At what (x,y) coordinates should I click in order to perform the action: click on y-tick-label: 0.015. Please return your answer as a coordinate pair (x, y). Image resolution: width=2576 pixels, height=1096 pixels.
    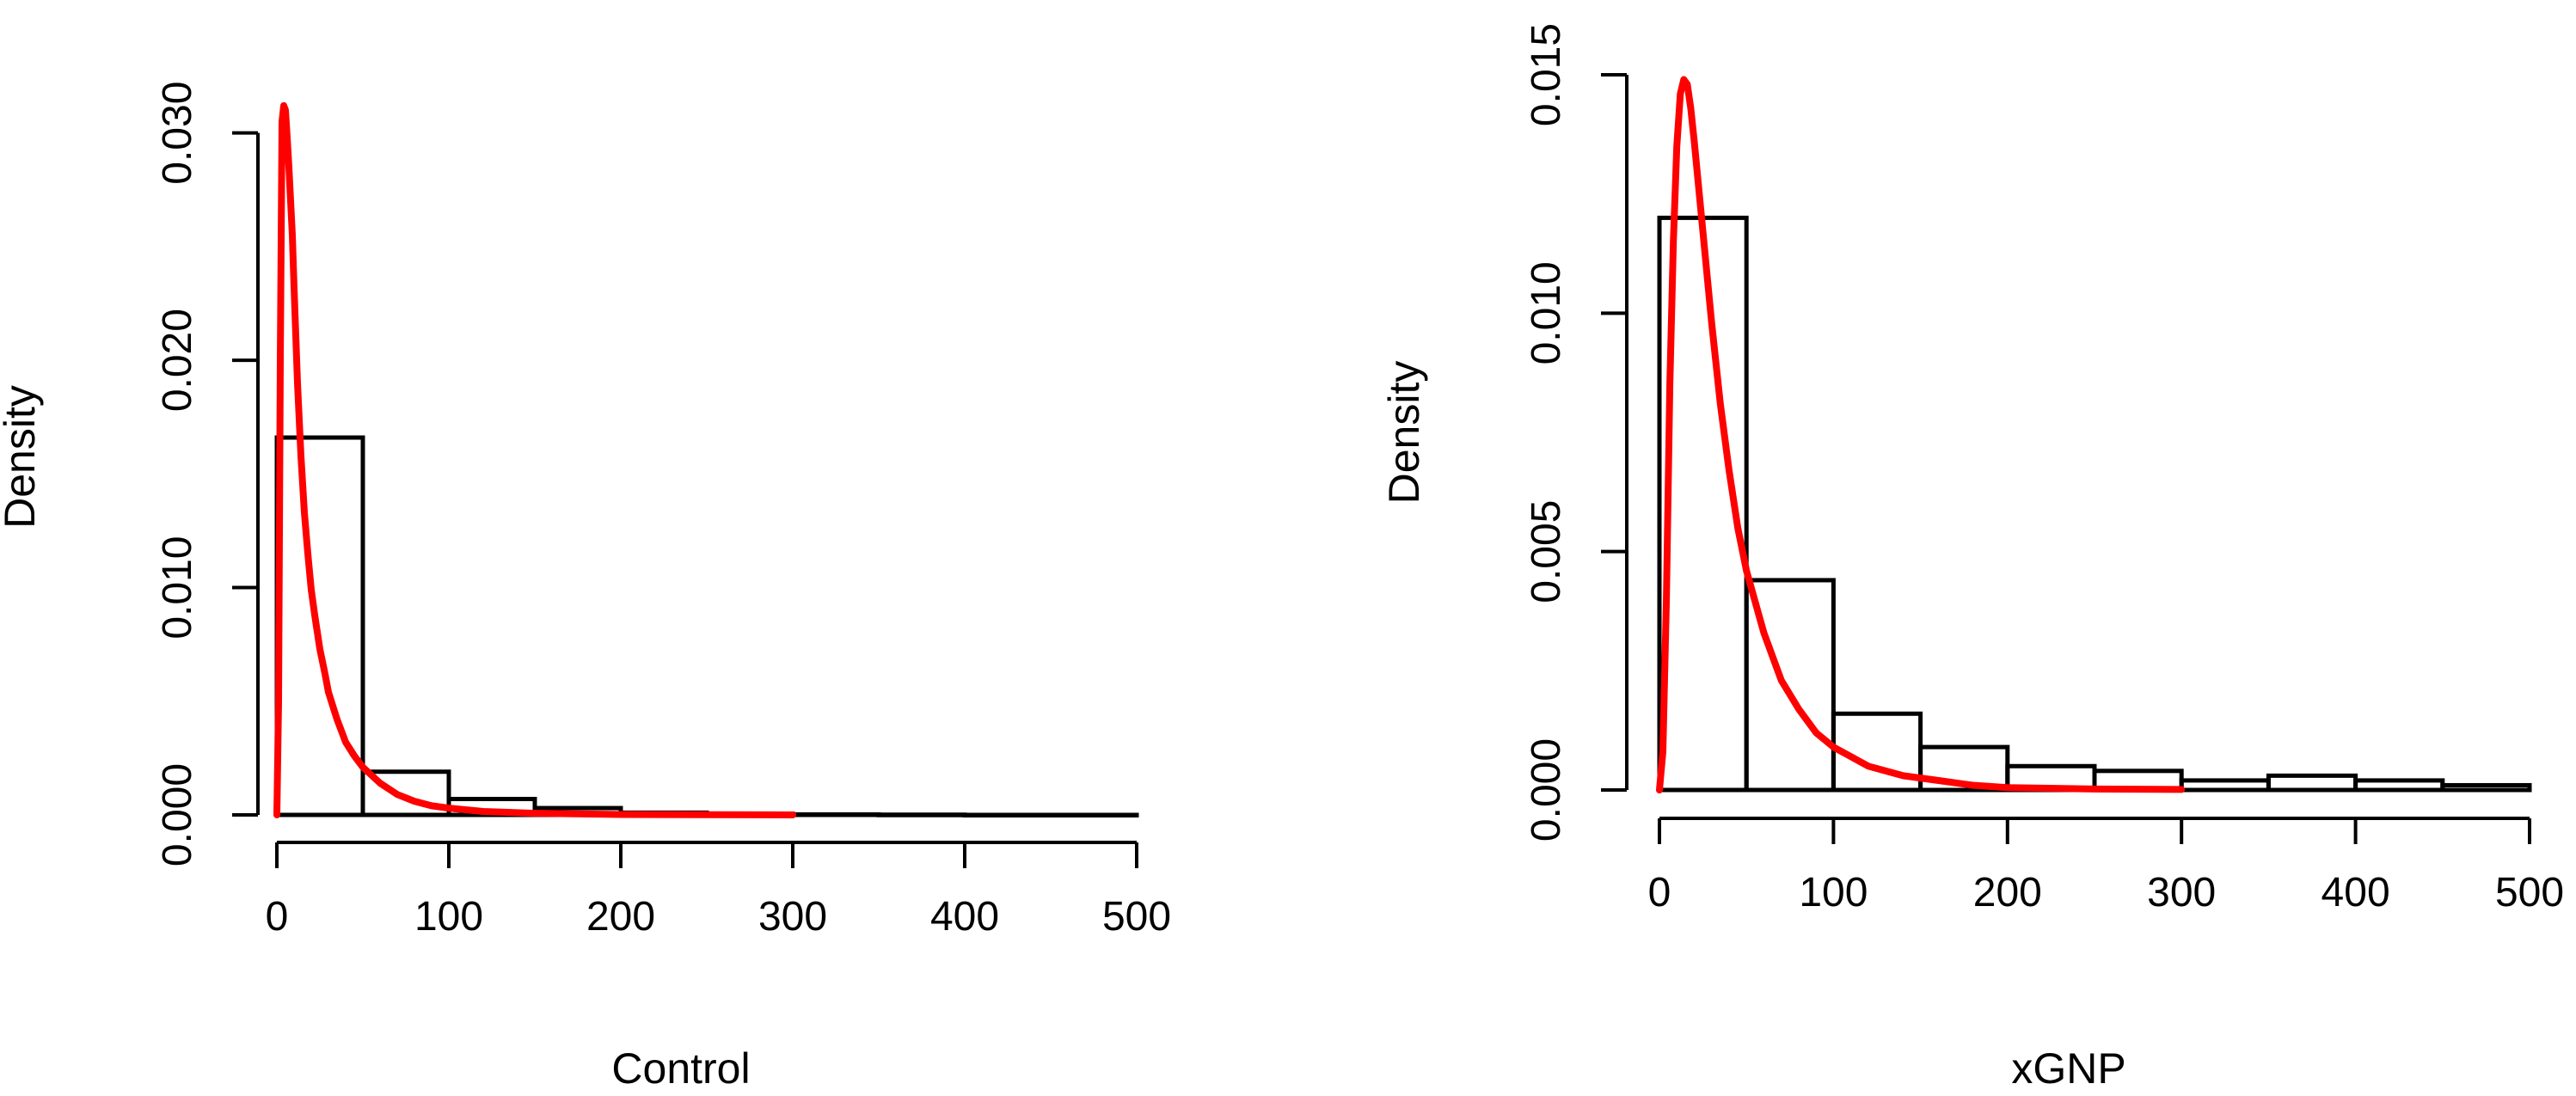
    Looking at the image, I should click on (1547, 74).